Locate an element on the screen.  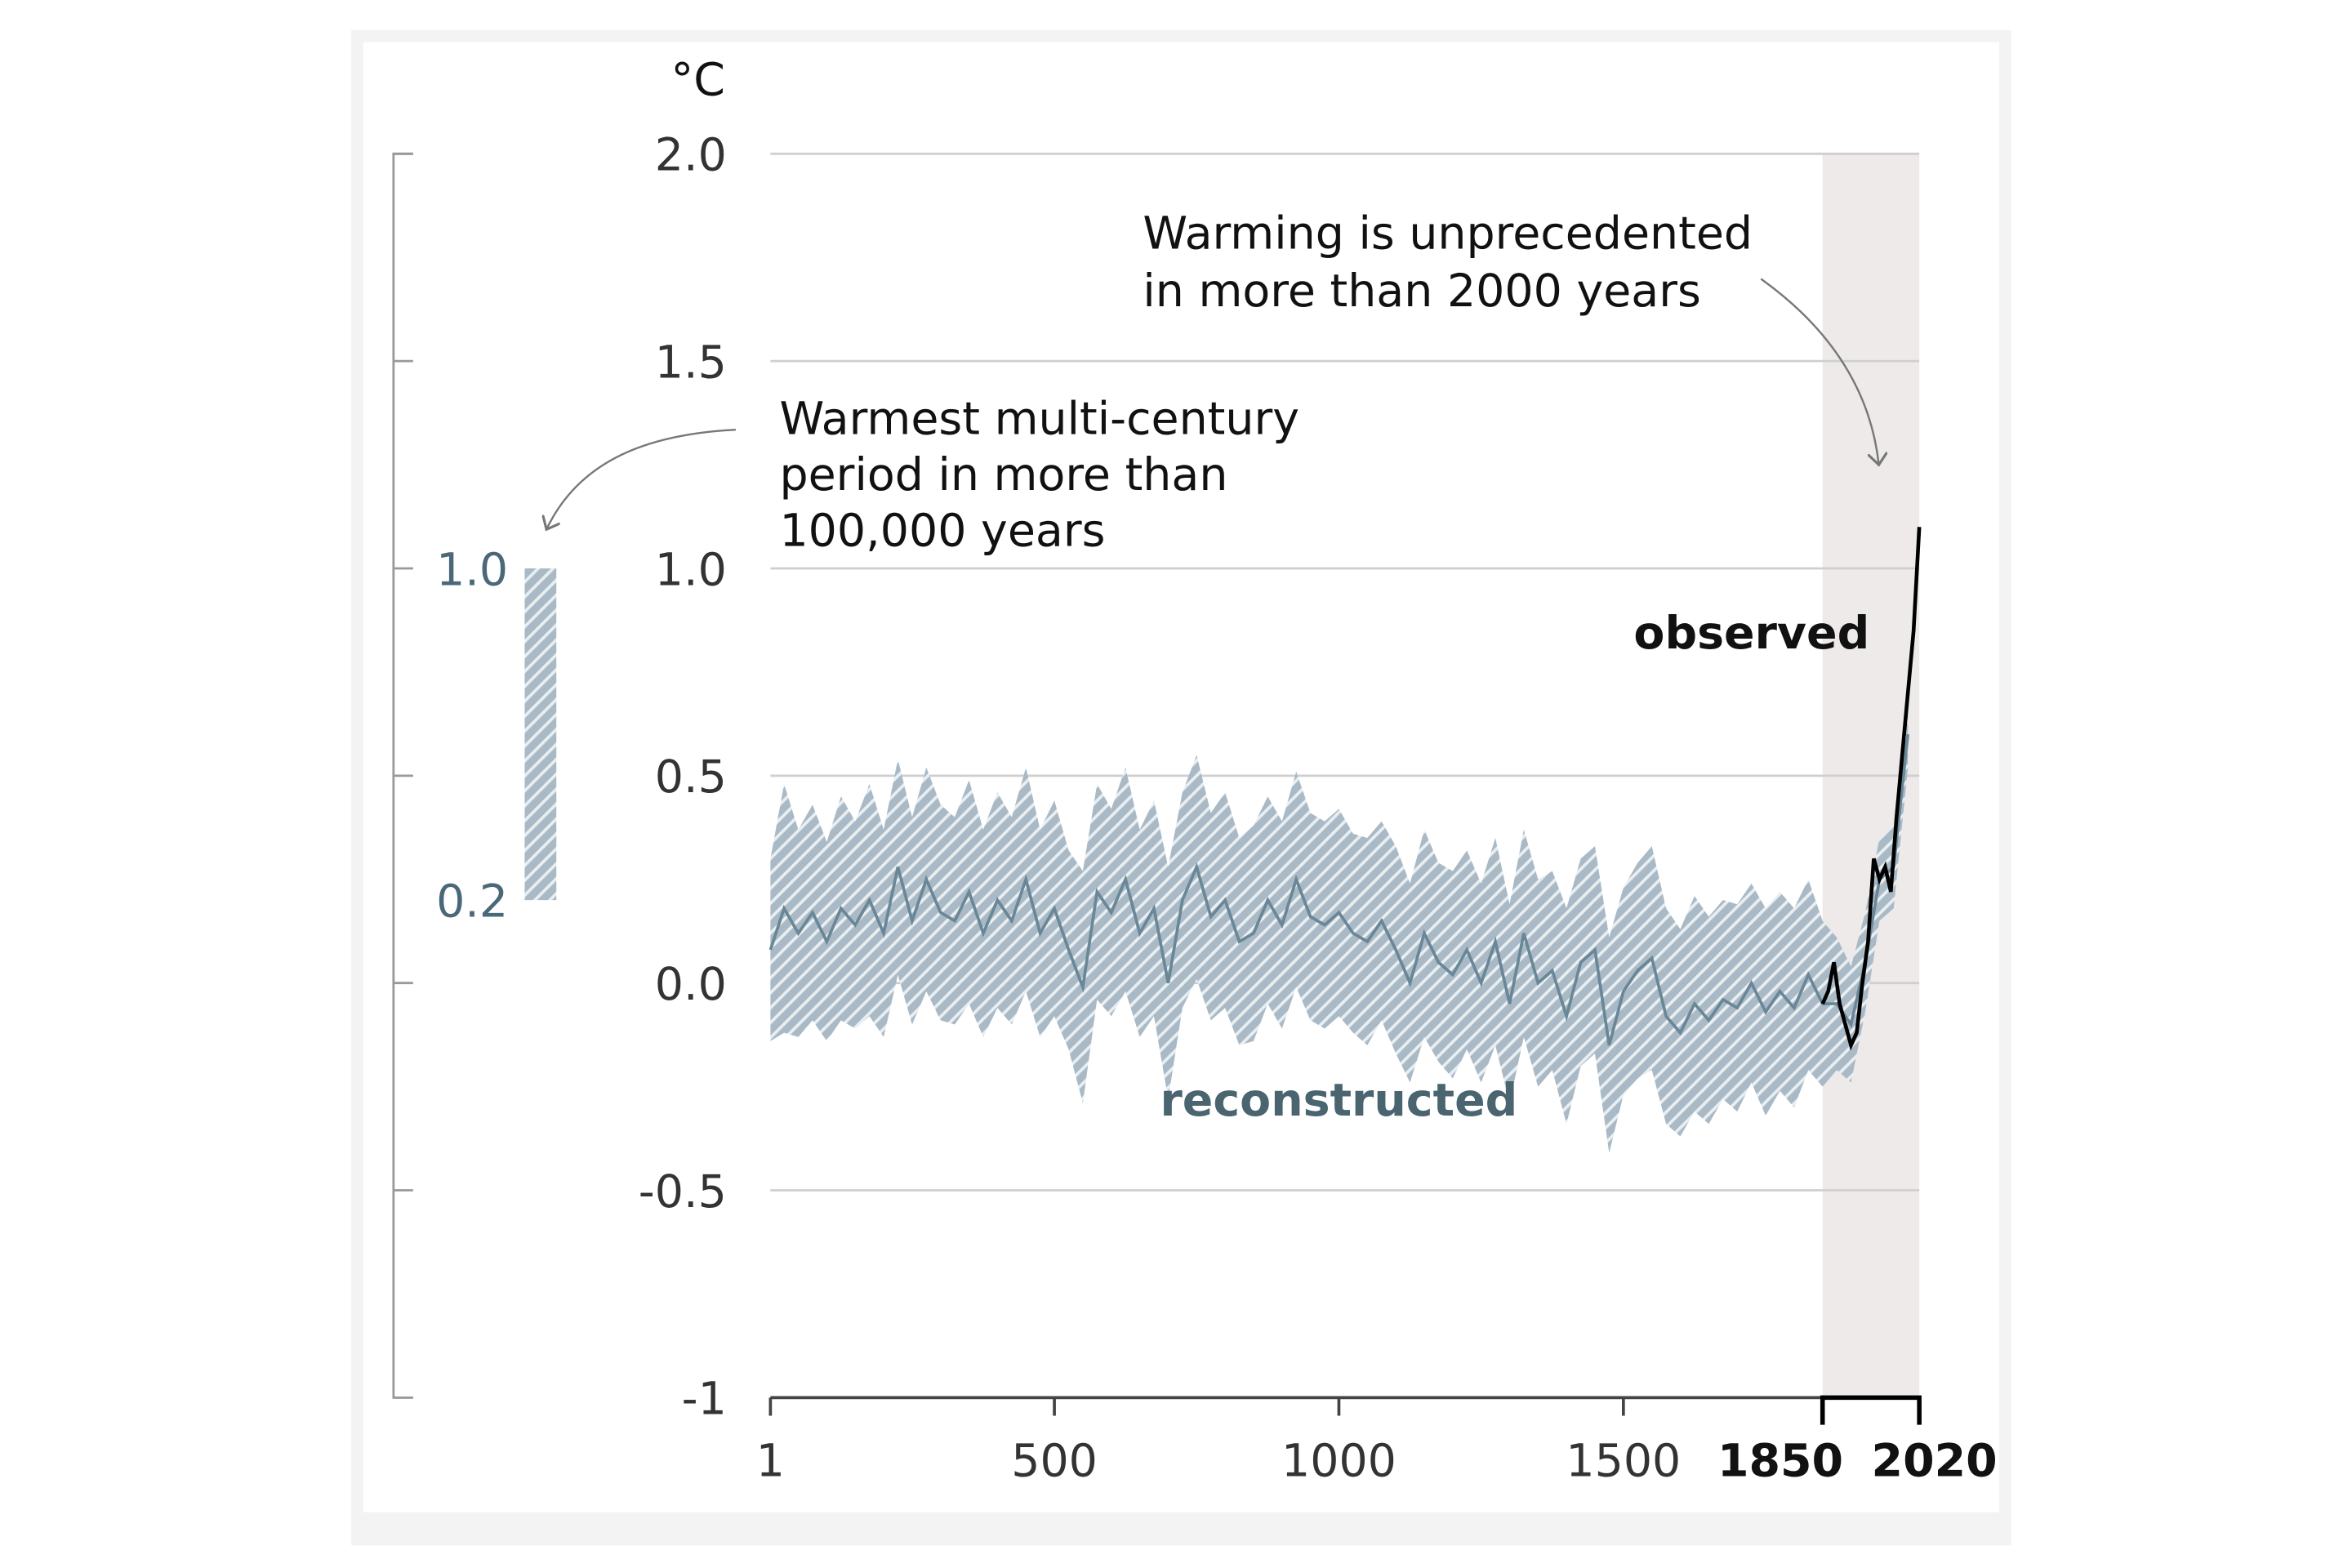
y-unit-label: °C is located at coordinates (698, 80).